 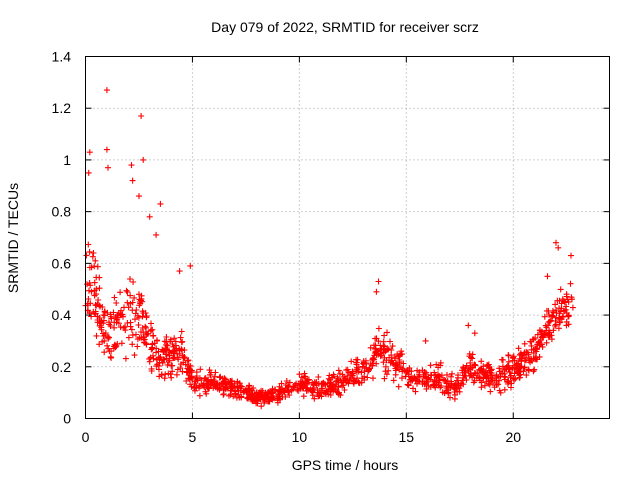 What do you see at coordinates (407, 437) in the screenshot?
I see `x-tick-label: 15` at bounding box center [407, 437].